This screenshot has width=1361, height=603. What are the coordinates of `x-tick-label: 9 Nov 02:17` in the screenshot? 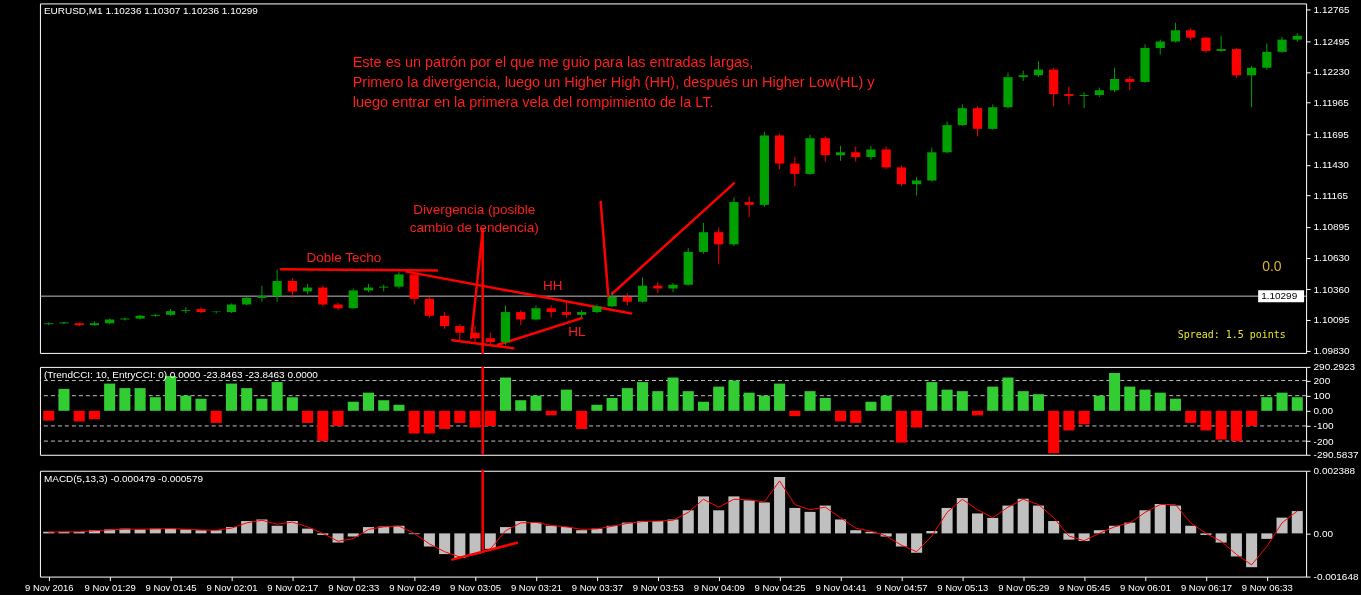 It's located at (293, 588).